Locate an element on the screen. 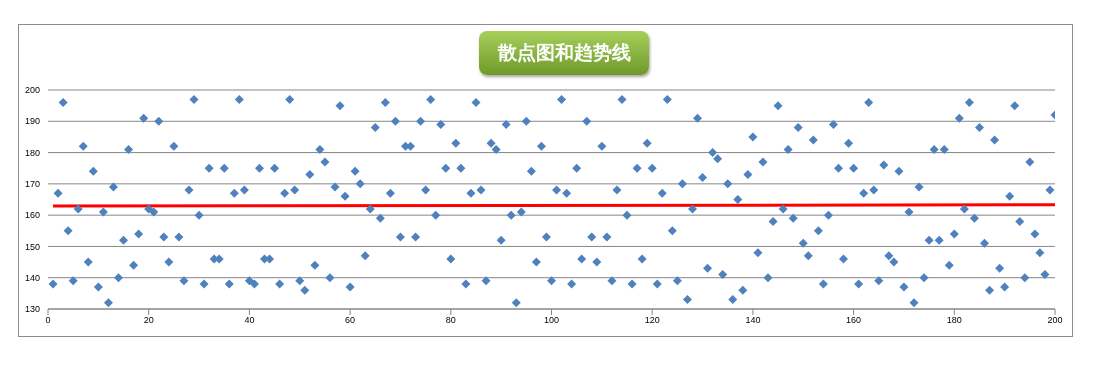 Image resolution: width=1119 pixels, height=373 pixels. x-tick-label: 140 is located at coordinates (753, 320).